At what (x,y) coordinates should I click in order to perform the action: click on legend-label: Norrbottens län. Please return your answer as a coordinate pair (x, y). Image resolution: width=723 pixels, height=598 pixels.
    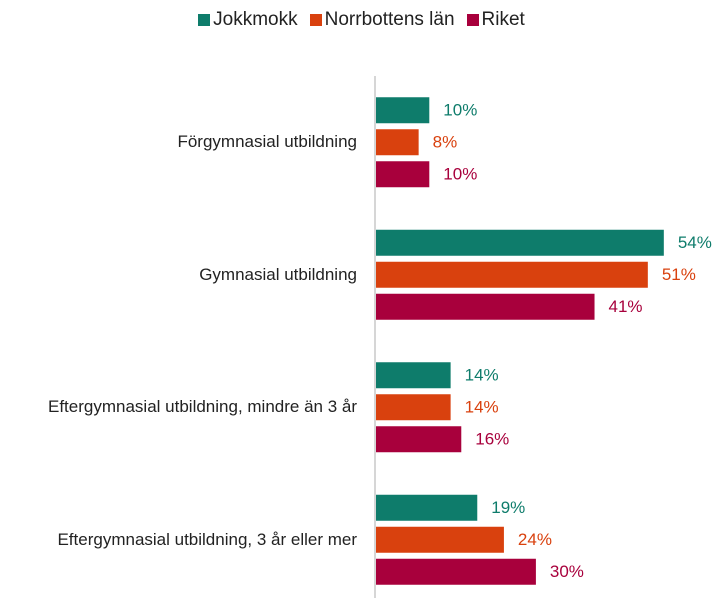
    Looking at the image, I should click on (389, 19).